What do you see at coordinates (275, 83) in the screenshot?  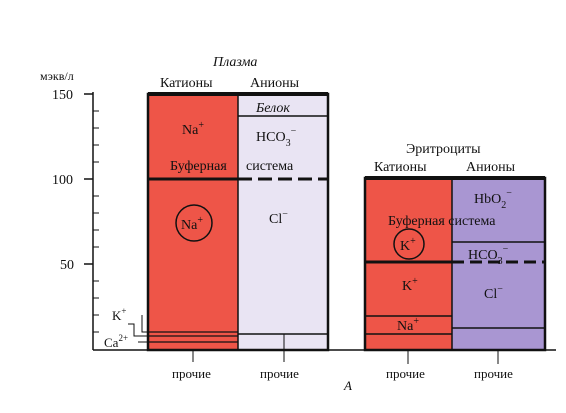 I see `plasma-anions-header: Анионы` at bounding box center [275, 83].